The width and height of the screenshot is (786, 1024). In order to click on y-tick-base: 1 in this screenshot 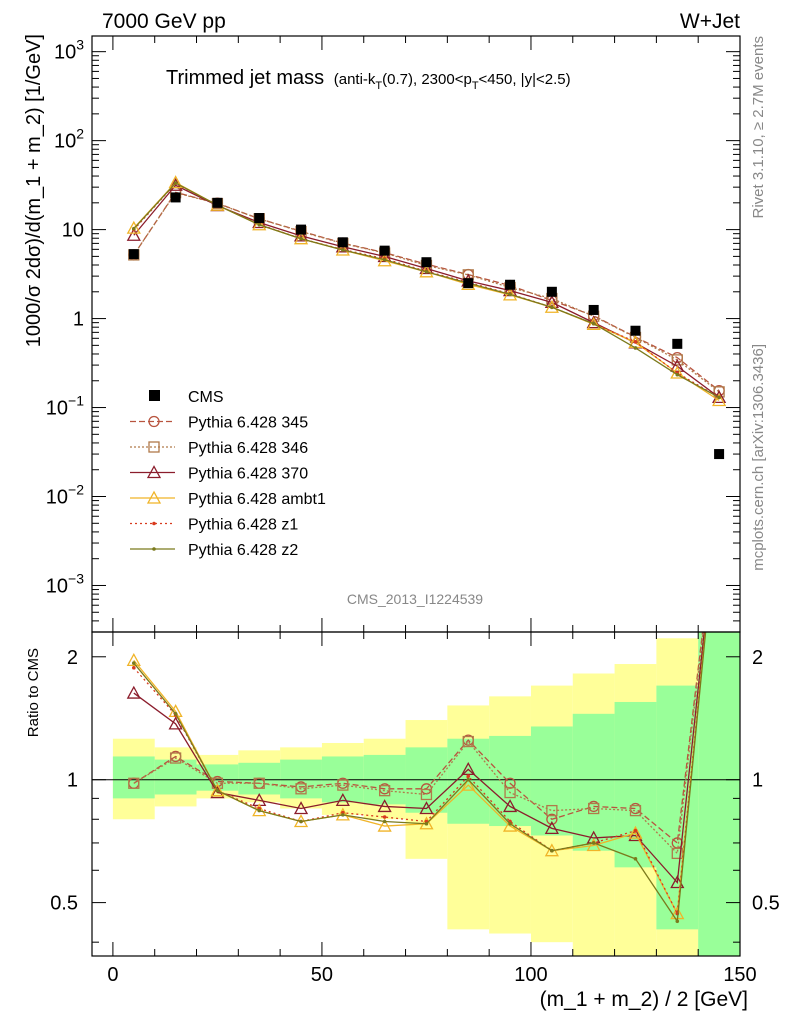, I will do `click(78, 320)`.